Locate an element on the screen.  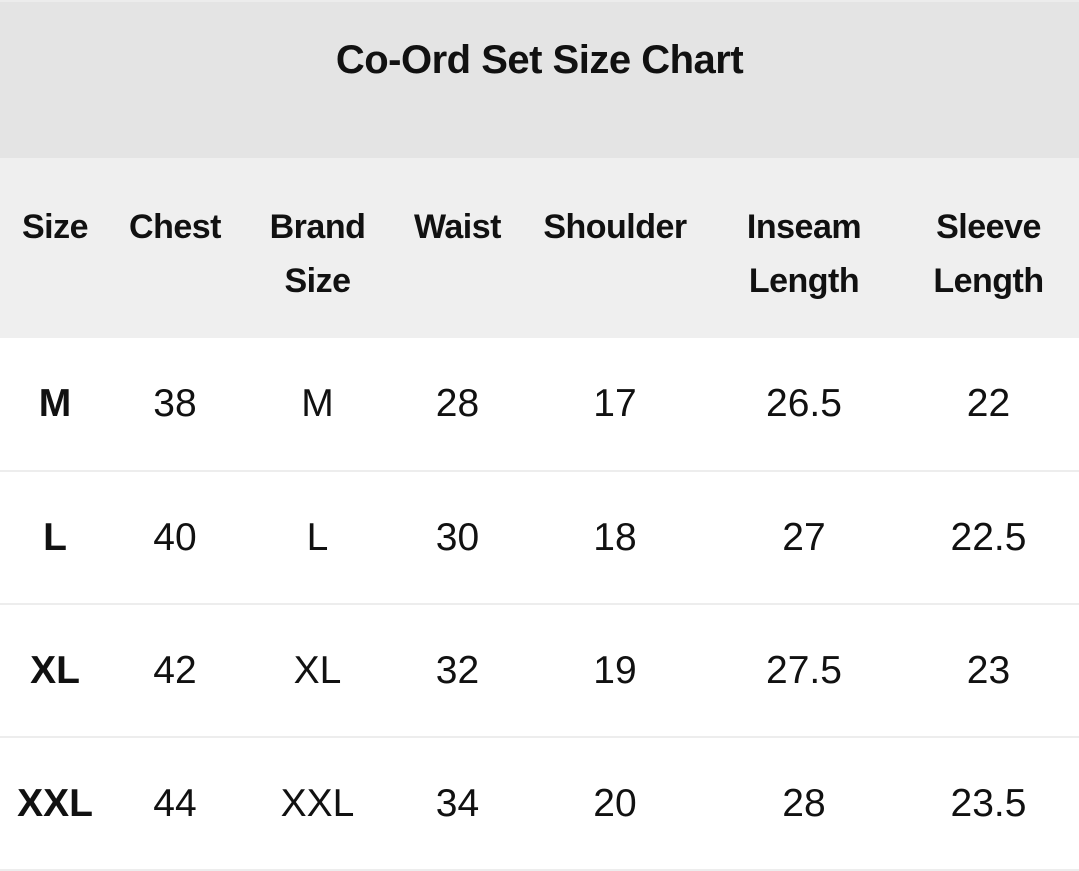
table-cell: 26.5 is located at coordinates (804, 403).